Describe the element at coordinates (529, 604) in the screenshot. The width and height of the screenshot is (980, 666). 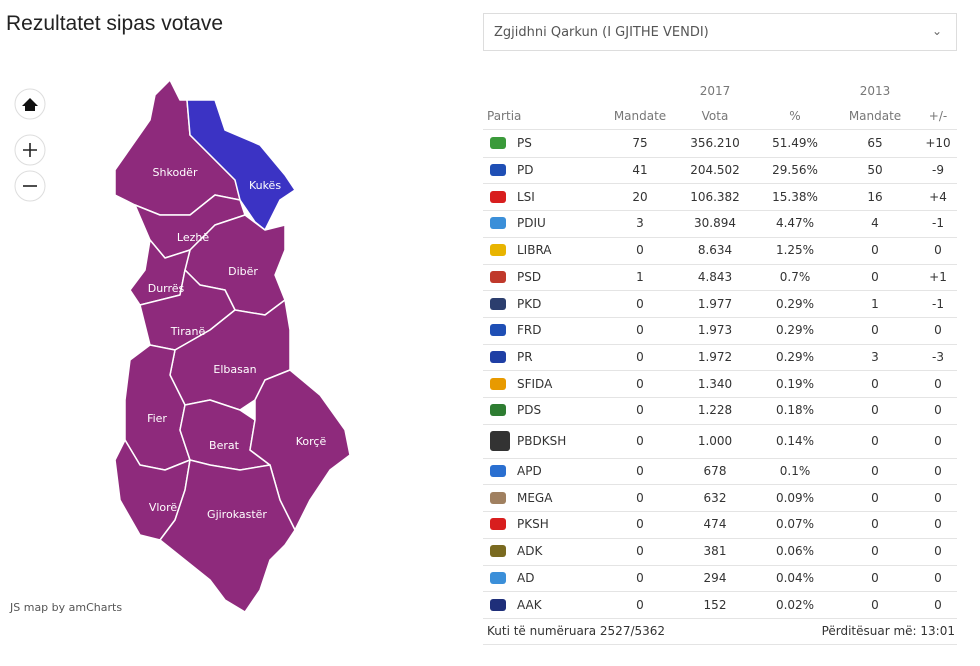
I see `party-name: AAK` at that location.